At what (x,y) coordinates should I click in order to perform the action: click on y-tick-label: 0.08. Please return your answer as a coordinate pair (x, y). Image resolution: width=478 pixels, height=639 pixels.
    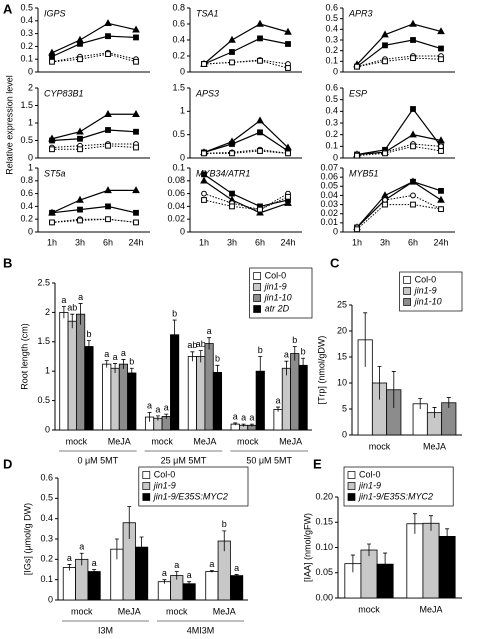
    Looking at the image, I should click on (176, 180).